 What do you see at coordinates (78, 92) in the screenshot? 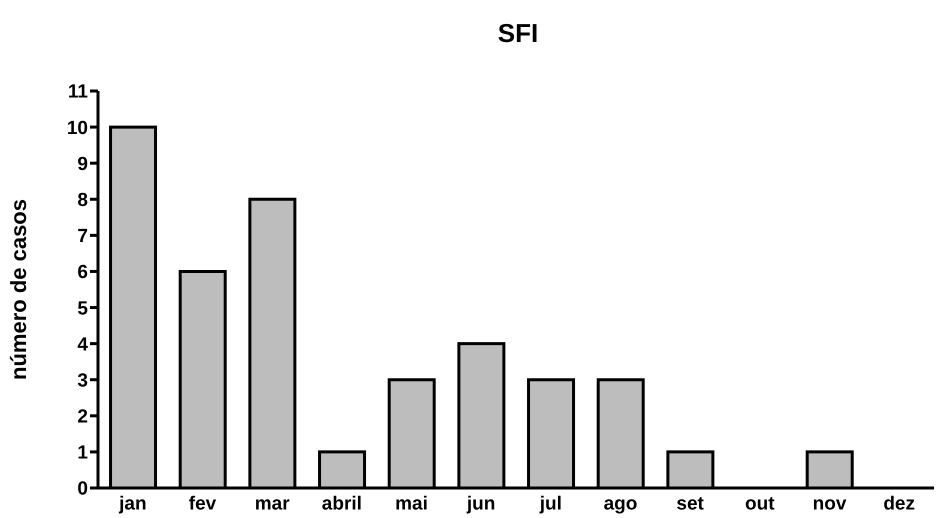
I see `y-tick-label: 11` at bounding box center [78, 92].